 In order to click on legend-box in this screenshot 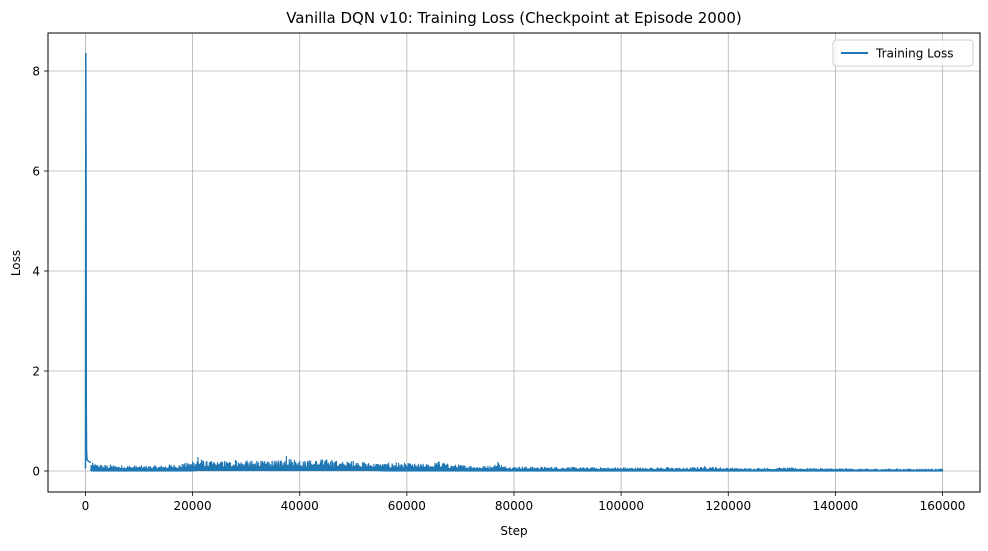, I will do `click(903, 53)`.